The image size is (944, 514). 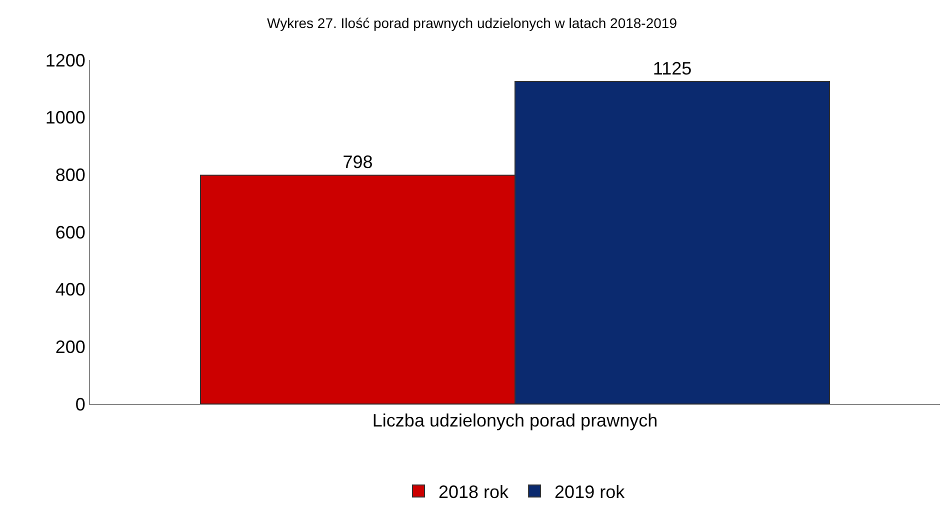 I want to click on y-tick-label: 1200, so click(x=65, y=60).